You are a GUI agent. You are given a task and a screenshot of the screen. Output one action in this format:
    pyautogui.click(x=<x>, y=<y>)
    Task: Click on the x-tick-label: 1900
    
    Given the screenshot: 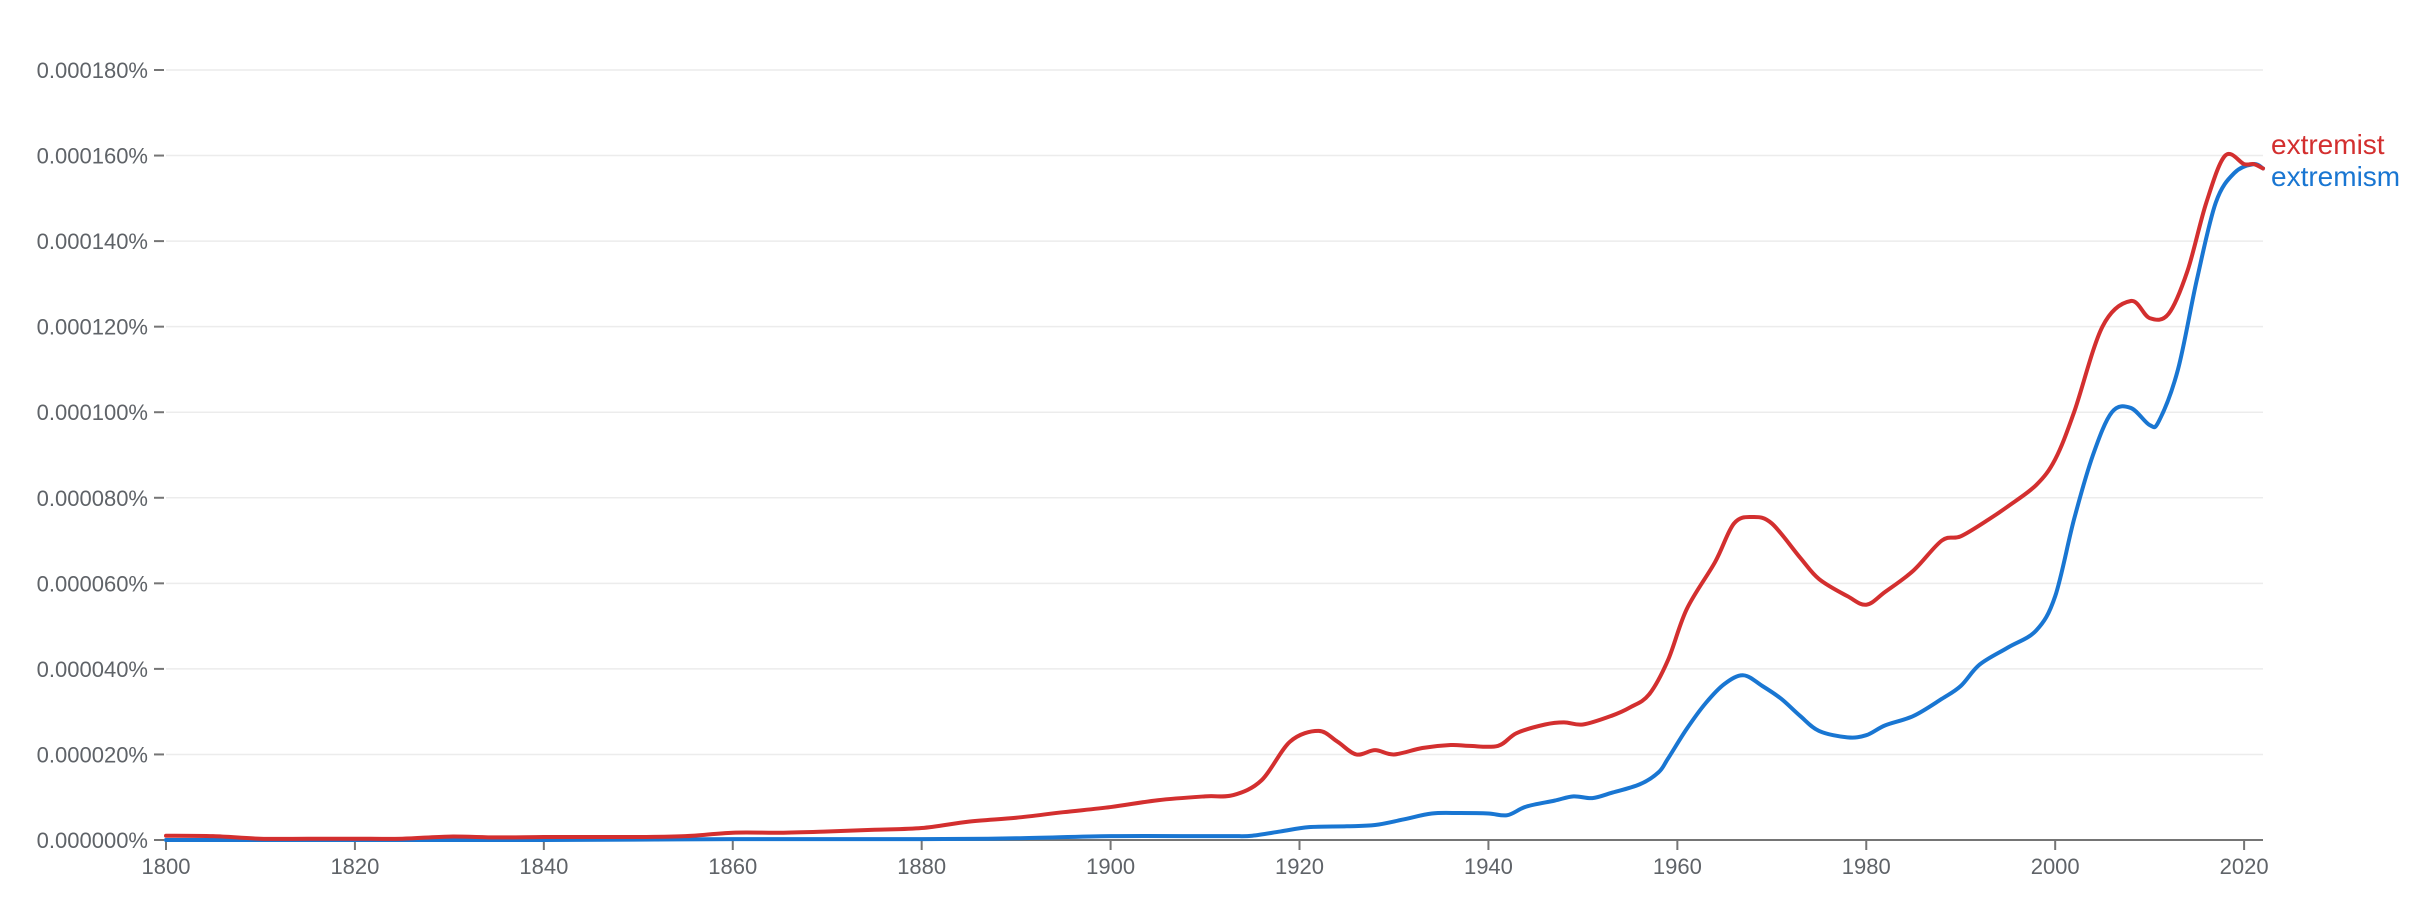 What is the action you would take?
    pyautogui.click(x=1110, y=866)
    